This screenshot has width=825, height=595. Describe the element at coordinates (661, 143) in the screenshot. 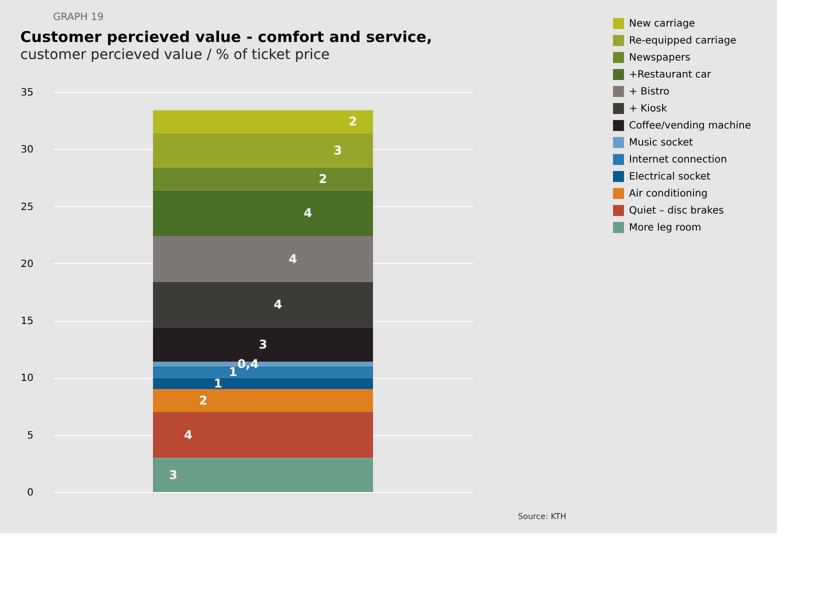

I see `legend-label: Music socket` at that location.